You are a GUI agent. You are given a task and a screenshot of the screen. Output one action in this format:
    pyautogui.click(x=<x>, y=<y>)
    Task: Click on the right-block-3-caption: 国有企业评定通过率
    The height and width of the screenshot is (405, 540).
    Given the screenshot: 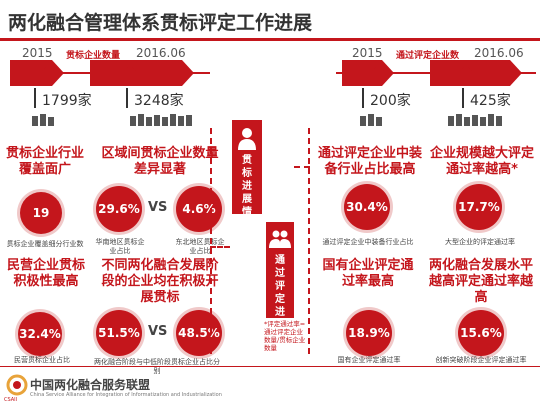 What is the action you would take?
    pyautogui.click(x=369, y=360)
    